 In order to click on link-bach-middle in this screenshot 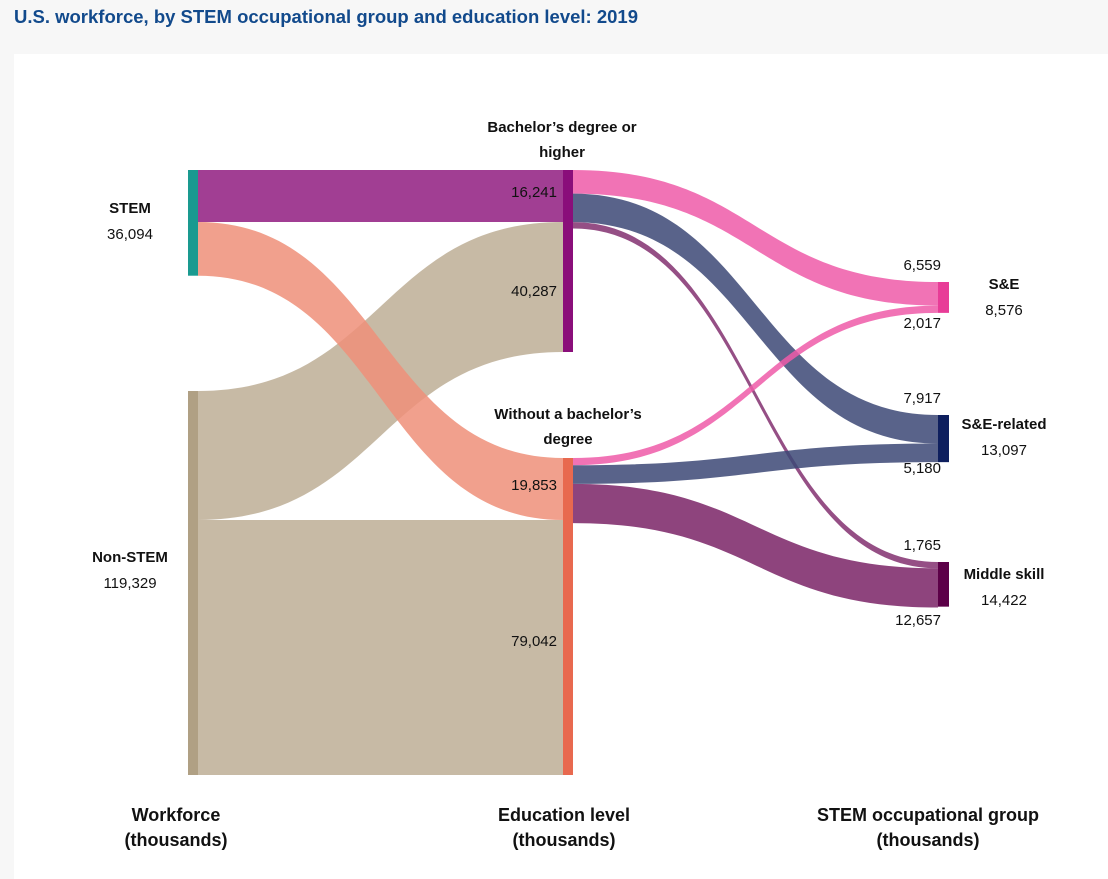, I will do `click(755, 395)`.